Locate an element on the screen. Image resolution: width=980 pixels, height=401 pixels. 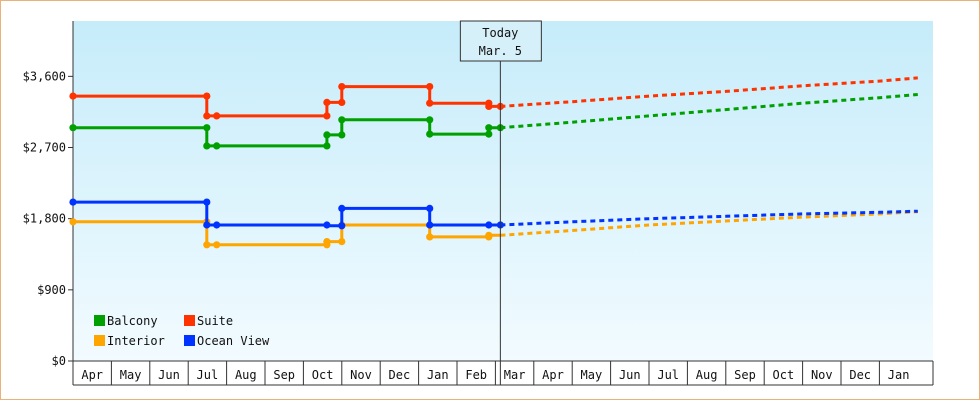
series-ocean-view is located at coordinates (493, 214).